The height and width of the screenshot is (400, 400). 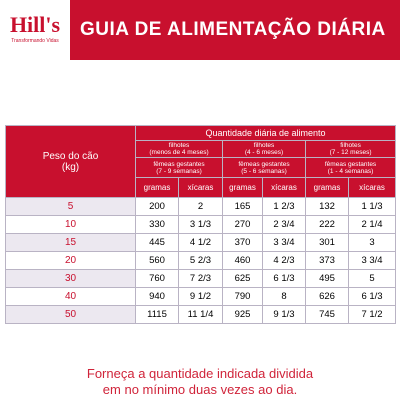 What do you see at coordinates (327, 224) in the screenshot?
I see `amount-cell: 222` at bounding box center [327, 224].